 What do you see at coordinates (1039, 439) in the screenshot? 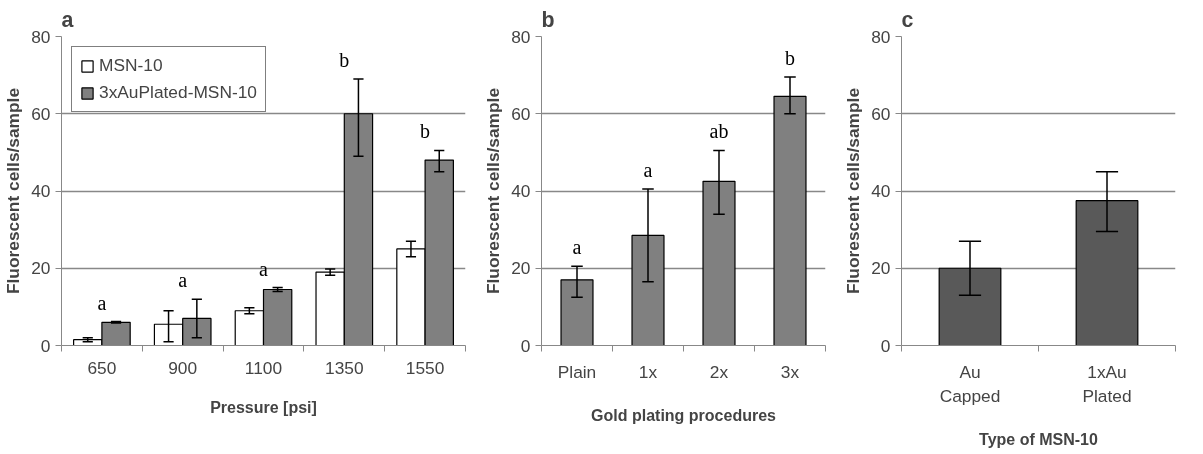
I see `x-axis-title: Type of MSN-10` at bounding box center [1039, 439].